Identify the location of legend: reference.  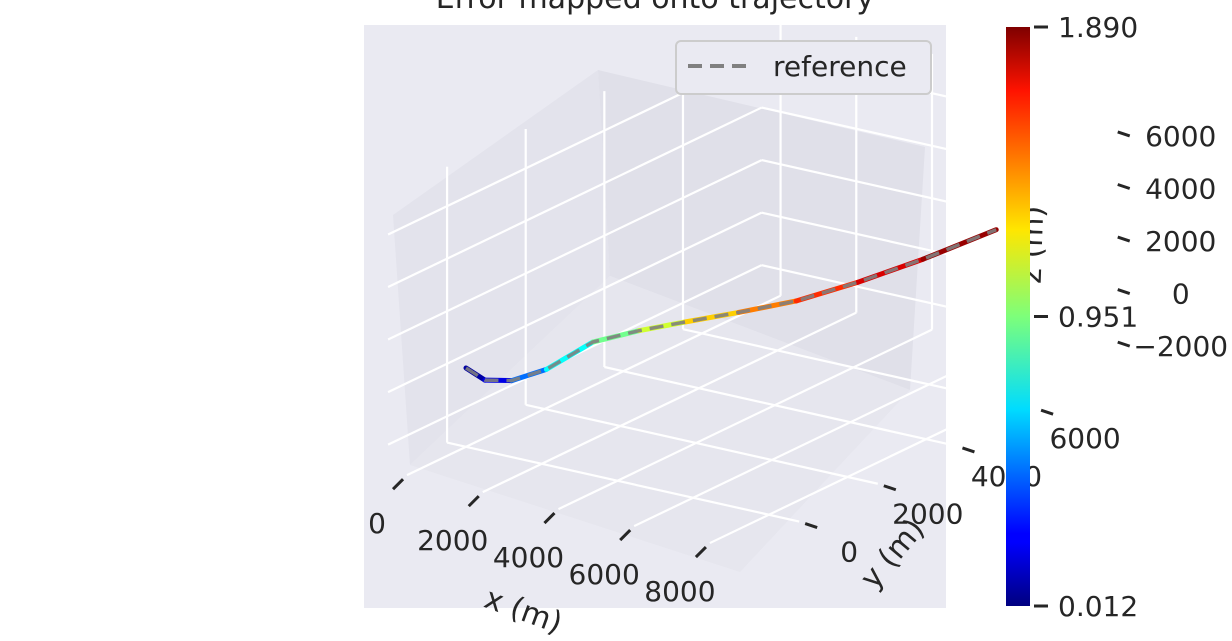
(803, 67).